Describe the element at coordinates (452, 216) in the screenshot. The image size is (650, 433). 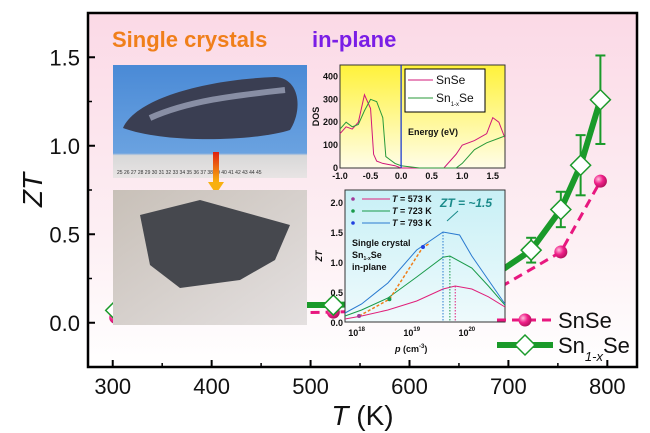
I see `zt-peak-arrow` at that location.